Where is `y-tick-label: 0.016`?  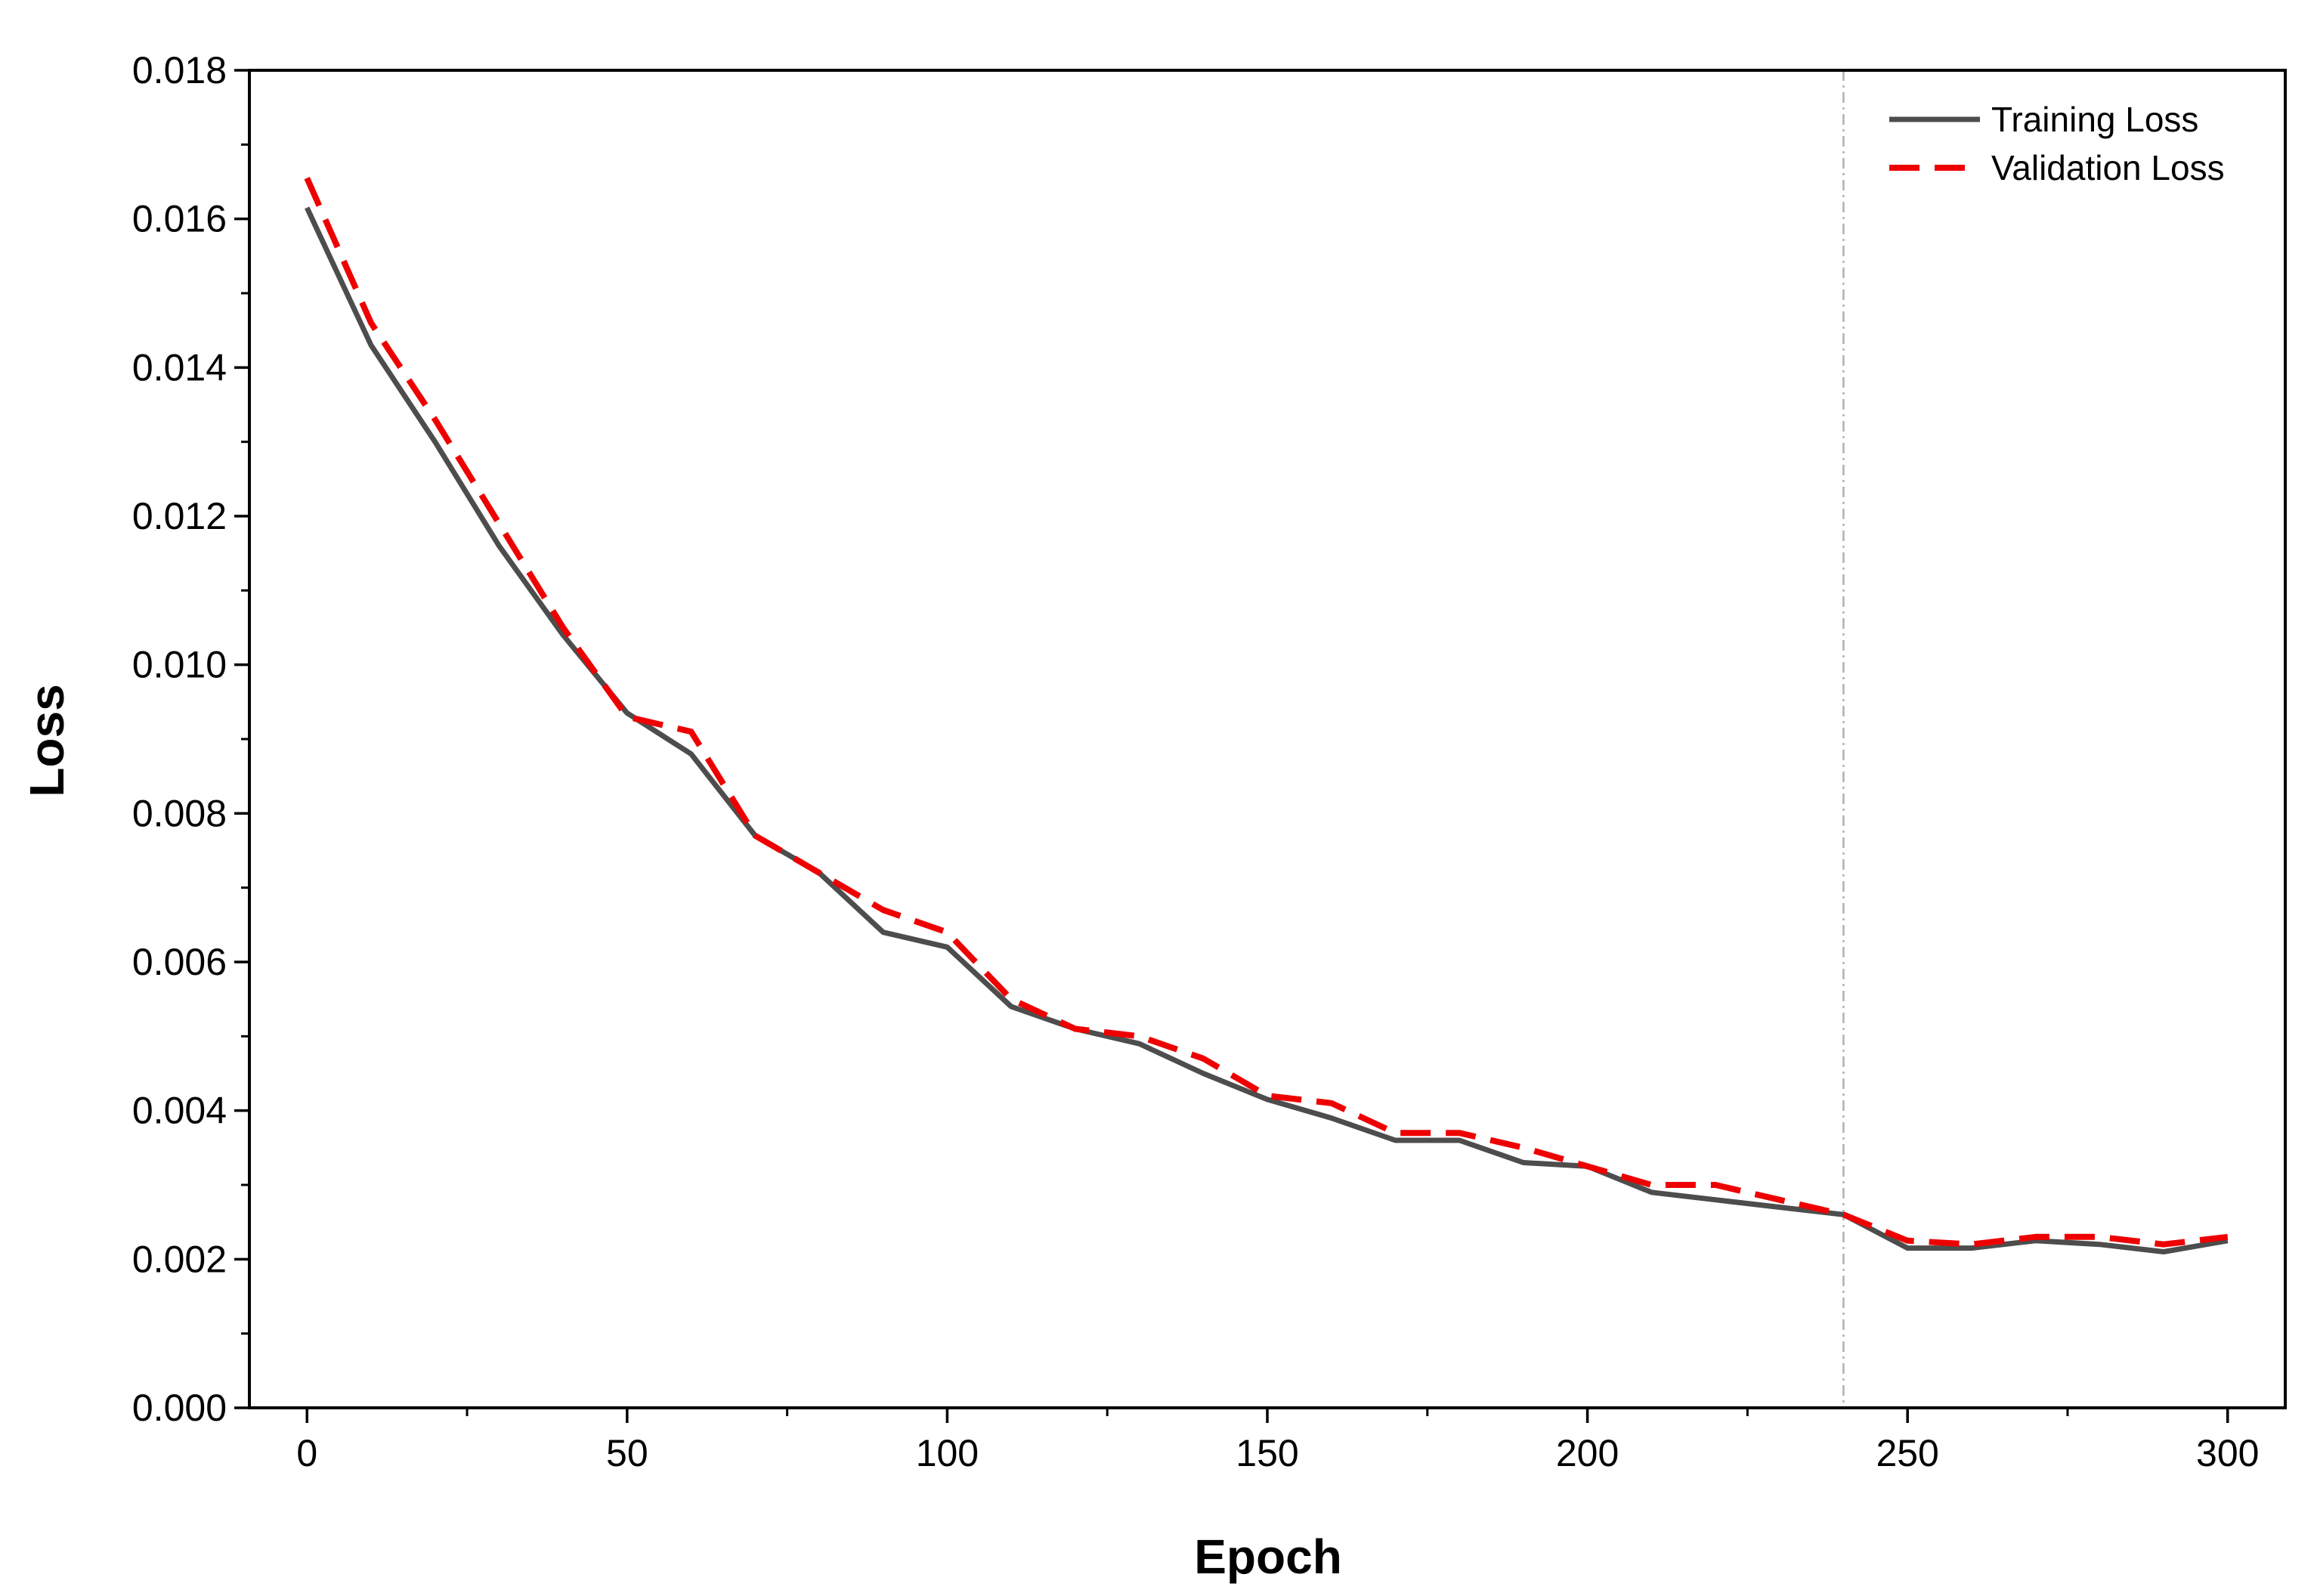
y-tick-label: 0.016 is located at coordinates (179, 219).